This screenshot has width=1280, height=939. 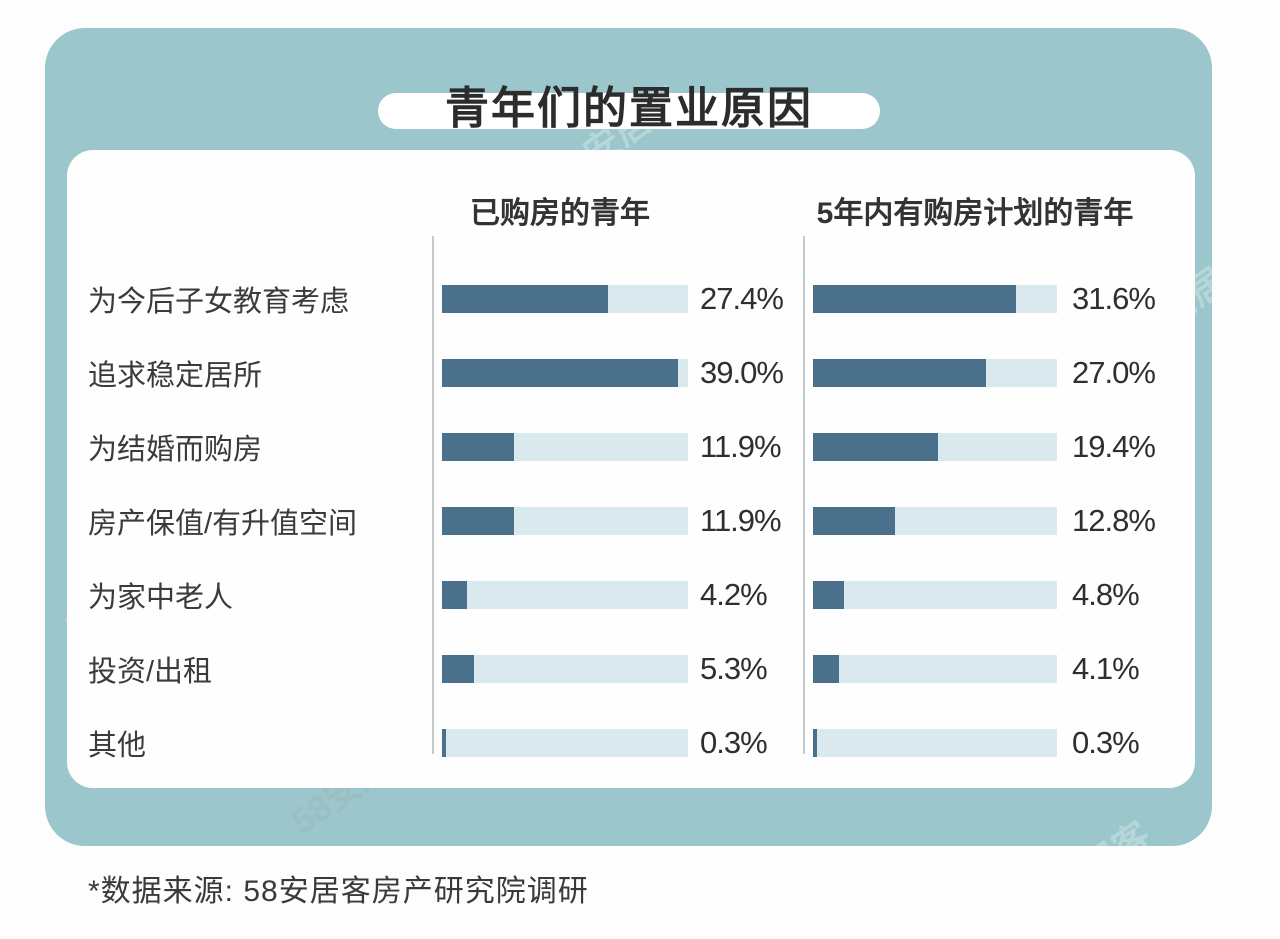 What do you see at coordinates (175, 376) in the screenshot?
I see `category-label: 追求稳定居所` at bounding box center [175, 376].